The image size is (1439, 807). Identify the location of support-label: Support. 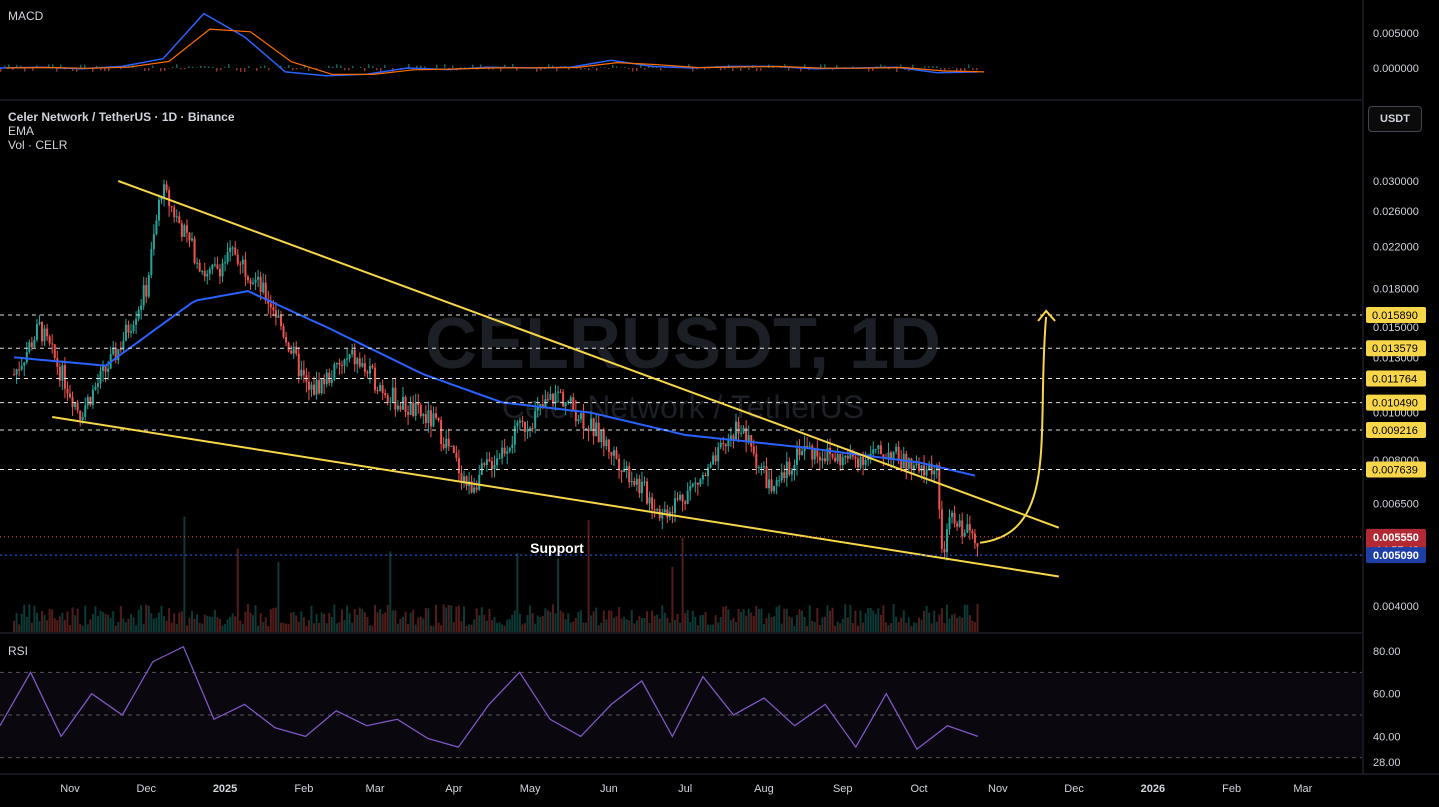
(557, 548).